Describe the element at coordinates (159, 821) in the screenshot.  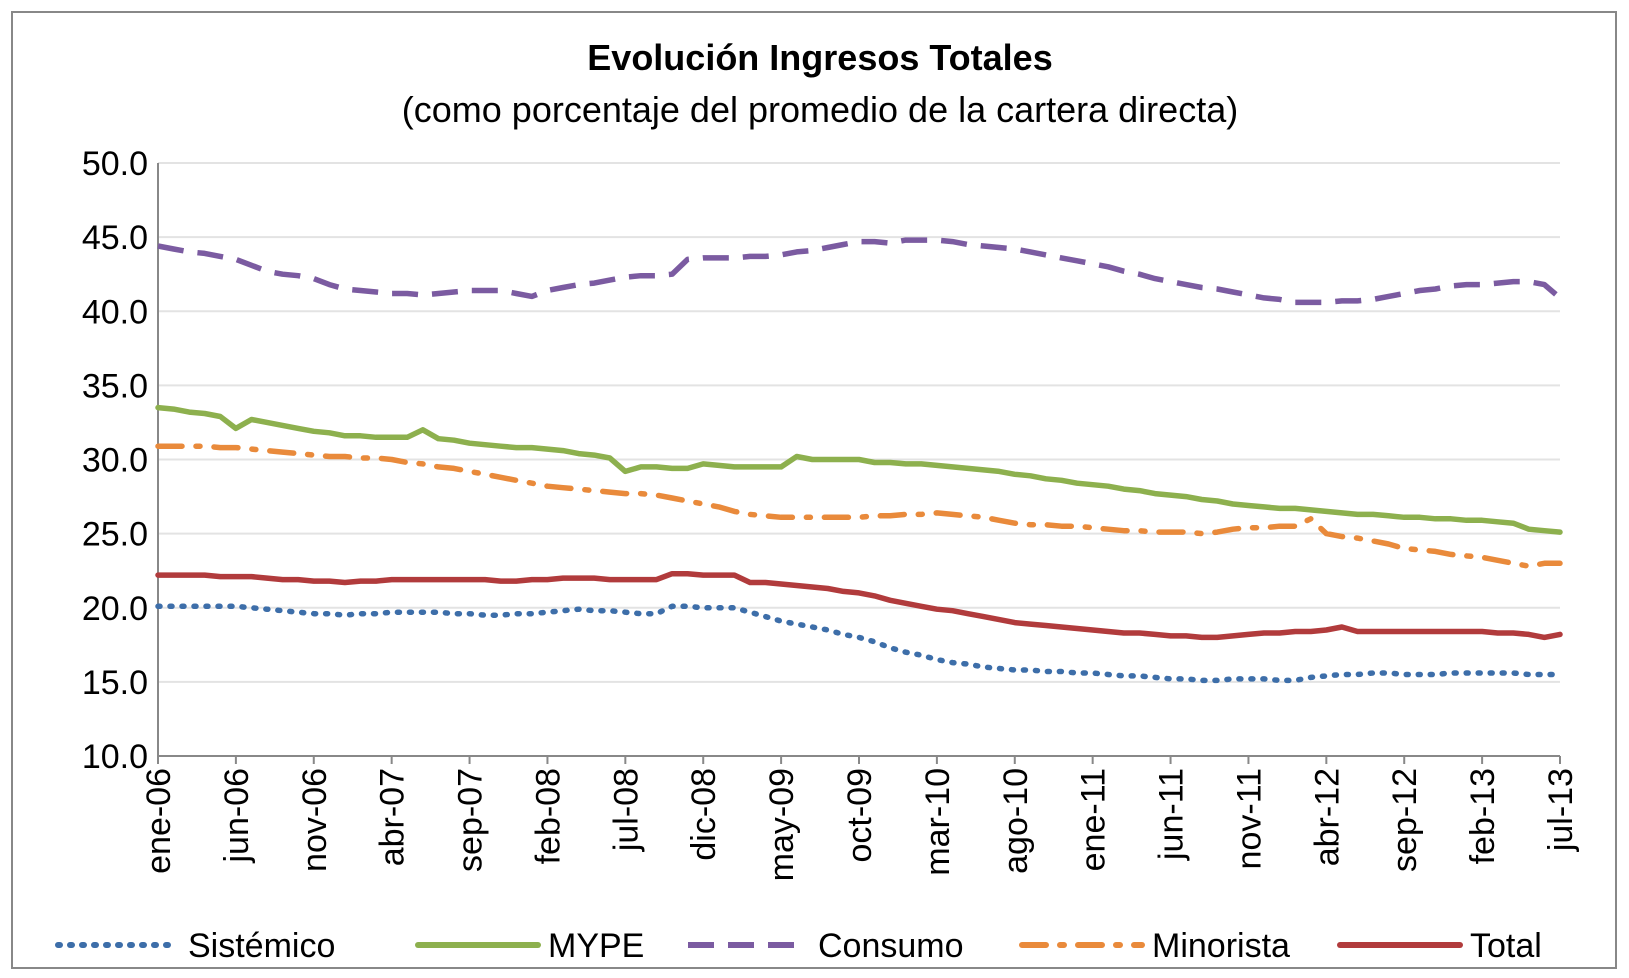
I see `x-tick-label: ene-06` at that location.